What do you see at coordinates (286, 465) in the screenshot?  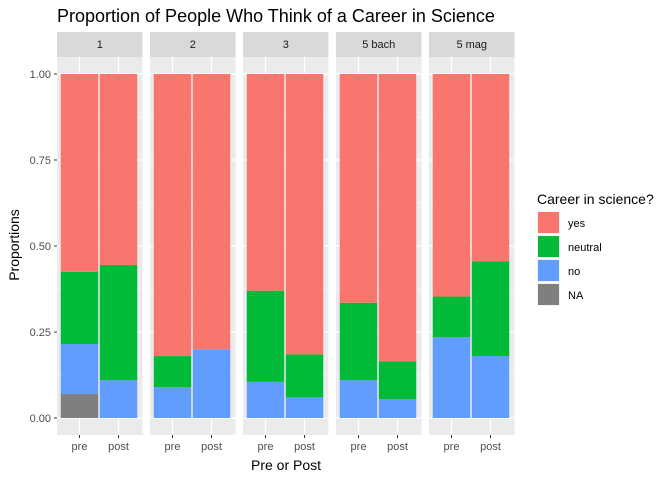 I see `x-axis-title: Pre or Post` at bounding box center [286, 465].